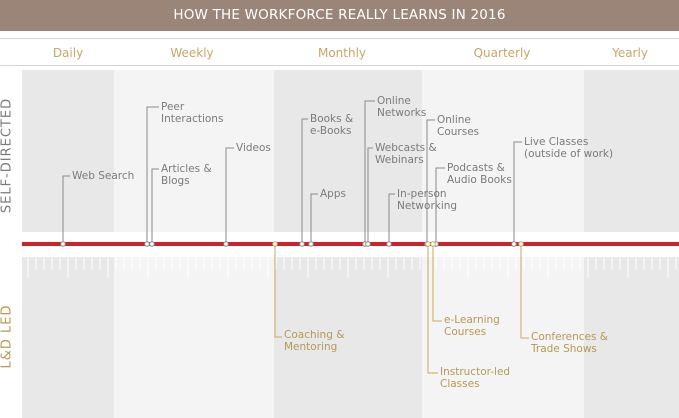  Describe the element at coordinates (332, 125) in the screenshot. I see `label-books-ebooks: Books & e-Books` at that location.